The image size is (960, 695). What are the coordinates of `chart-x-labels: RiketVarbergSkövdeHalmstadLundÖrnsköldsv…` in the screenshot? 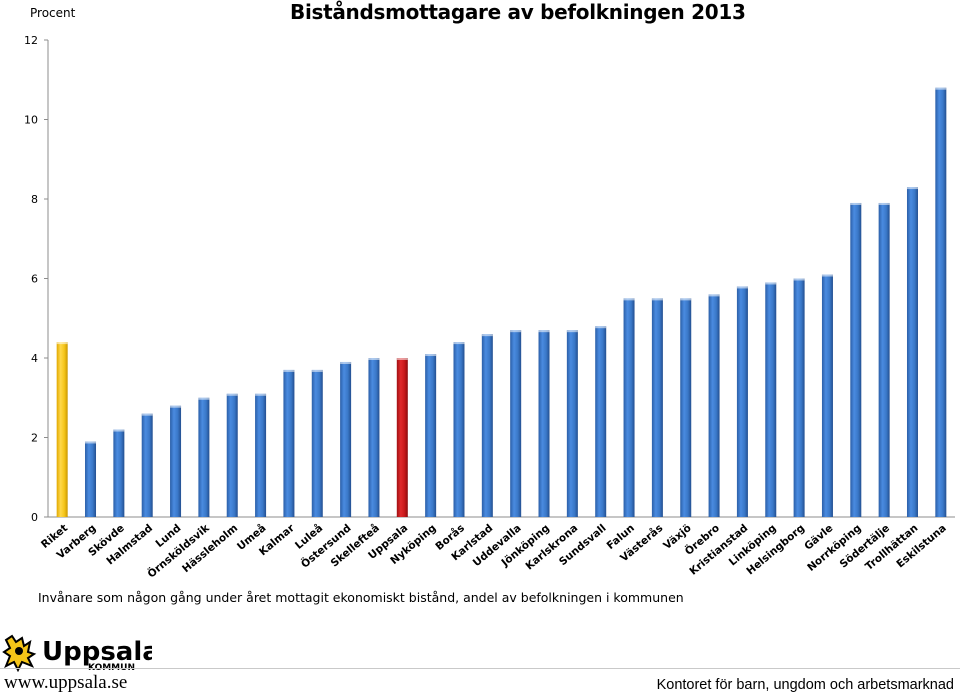 It's located at (494, 550).